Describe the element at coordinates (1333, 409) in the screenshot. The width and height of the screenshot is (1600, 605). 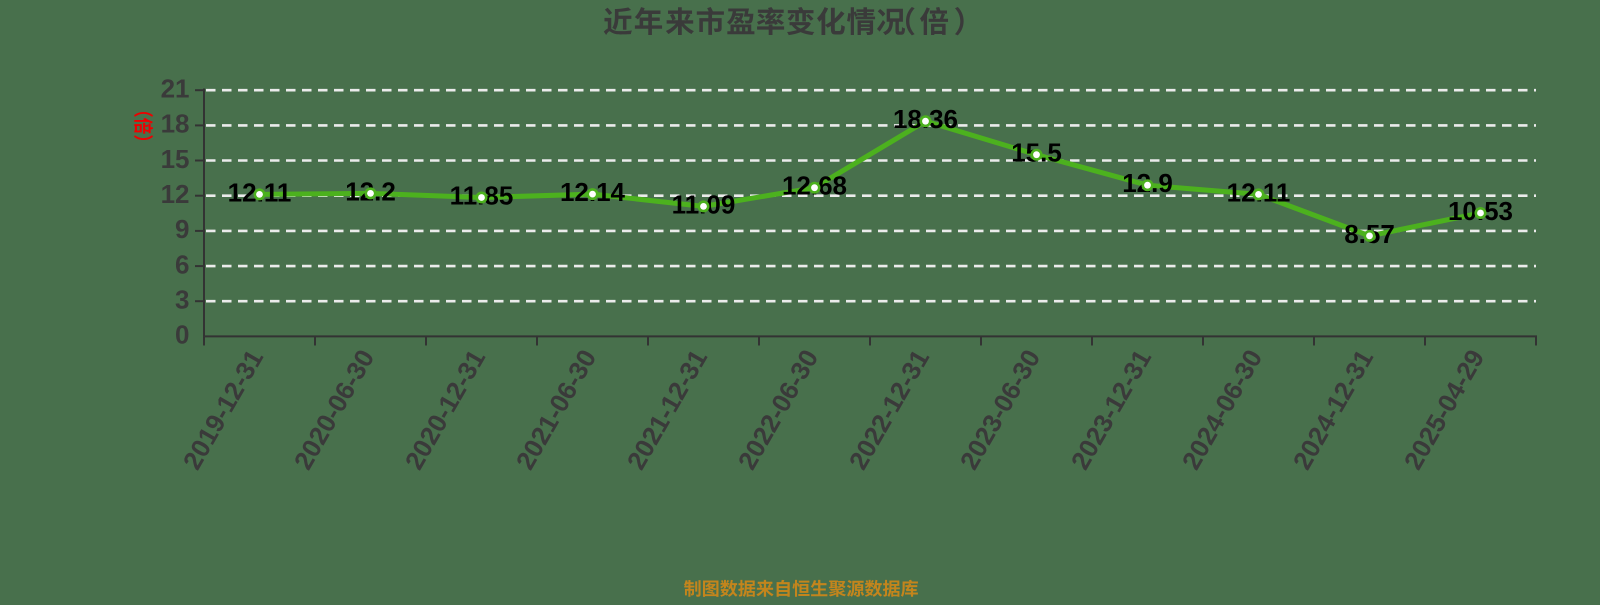
I see `svg-text: 2024-12-31` at that location.